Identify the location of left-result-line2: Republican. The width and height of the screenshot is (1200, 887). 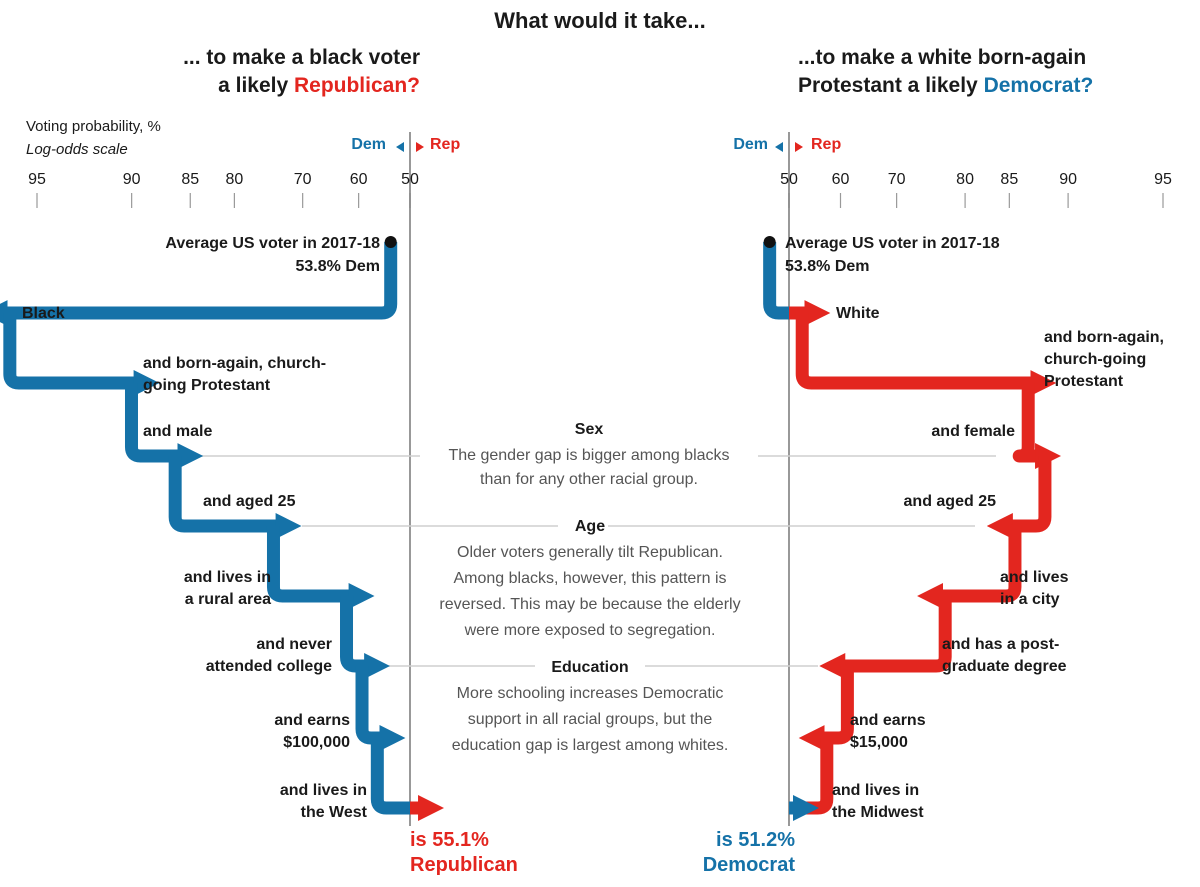
(464, 865).